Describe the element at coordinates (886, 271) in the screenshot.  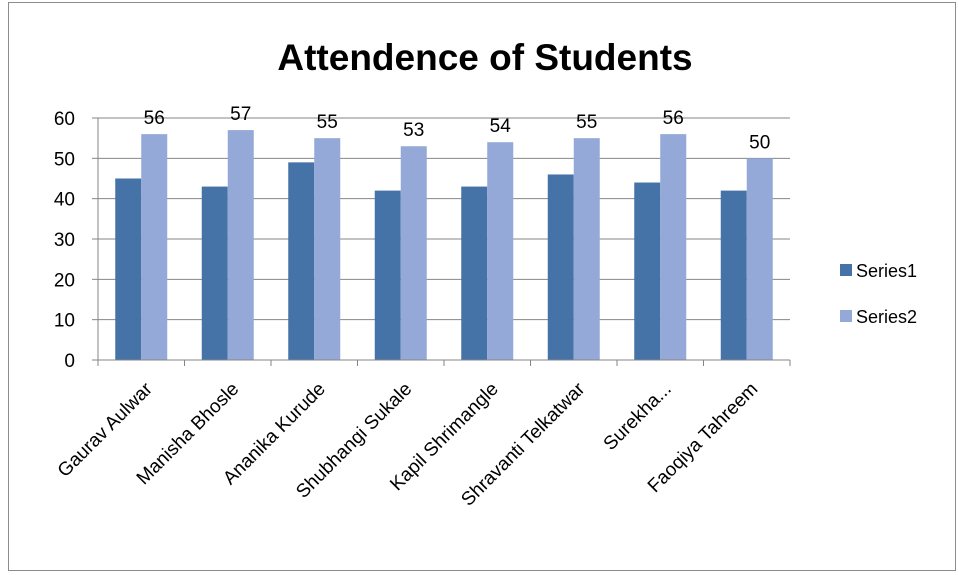
I see `legend-label: Series1` at that location.